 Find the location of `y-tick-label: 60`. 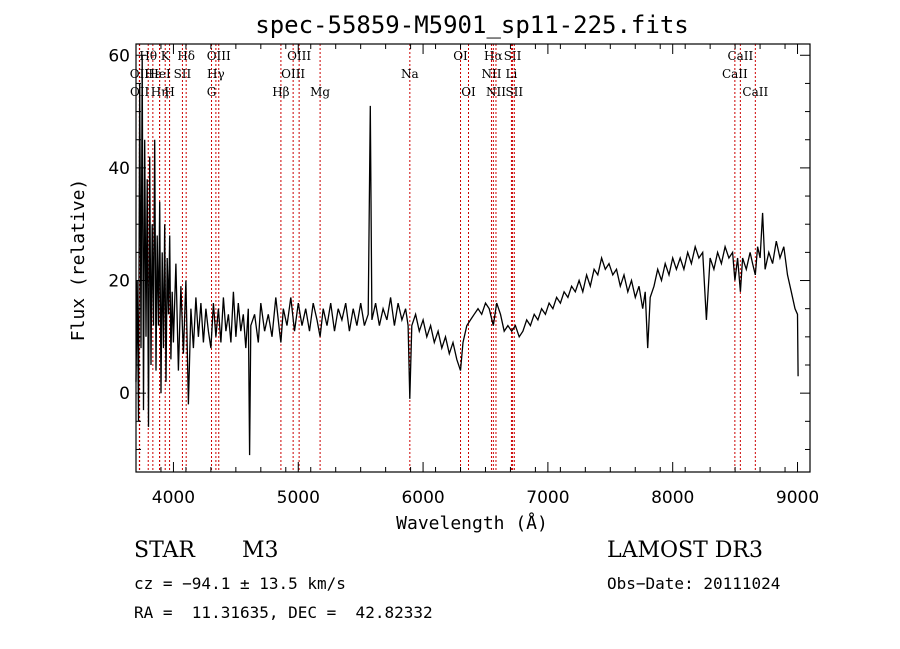

y-tick-label: 60 is located at coordinates (119, 56).